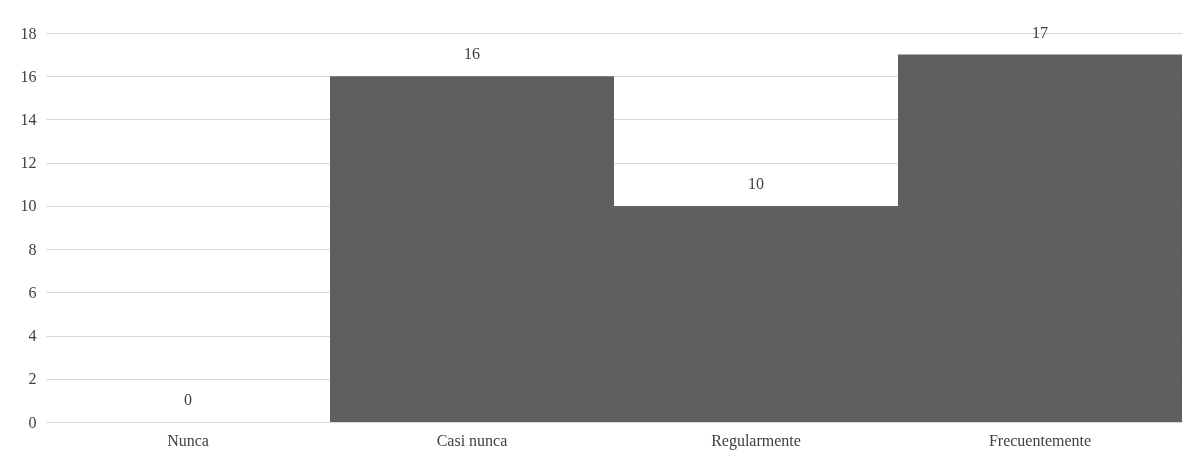 This screenshot has width=1197, height=463. I want to click on x-tick-label: Nunca, so click(188, 440).